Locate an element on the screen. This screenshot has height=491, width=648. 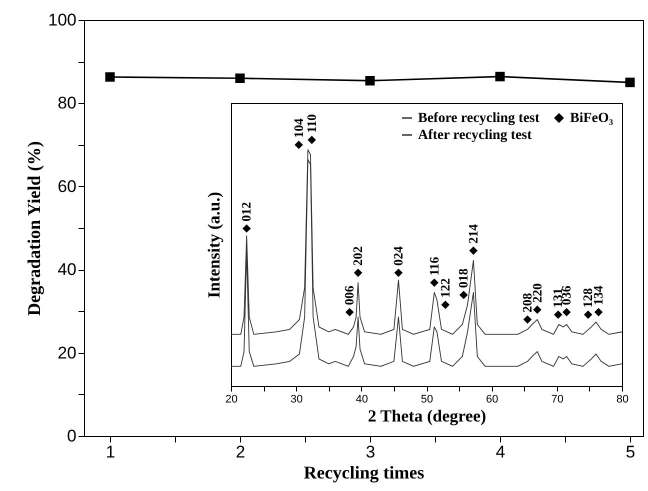
y-tick-label: 20 is located at coordinates (67, 352).